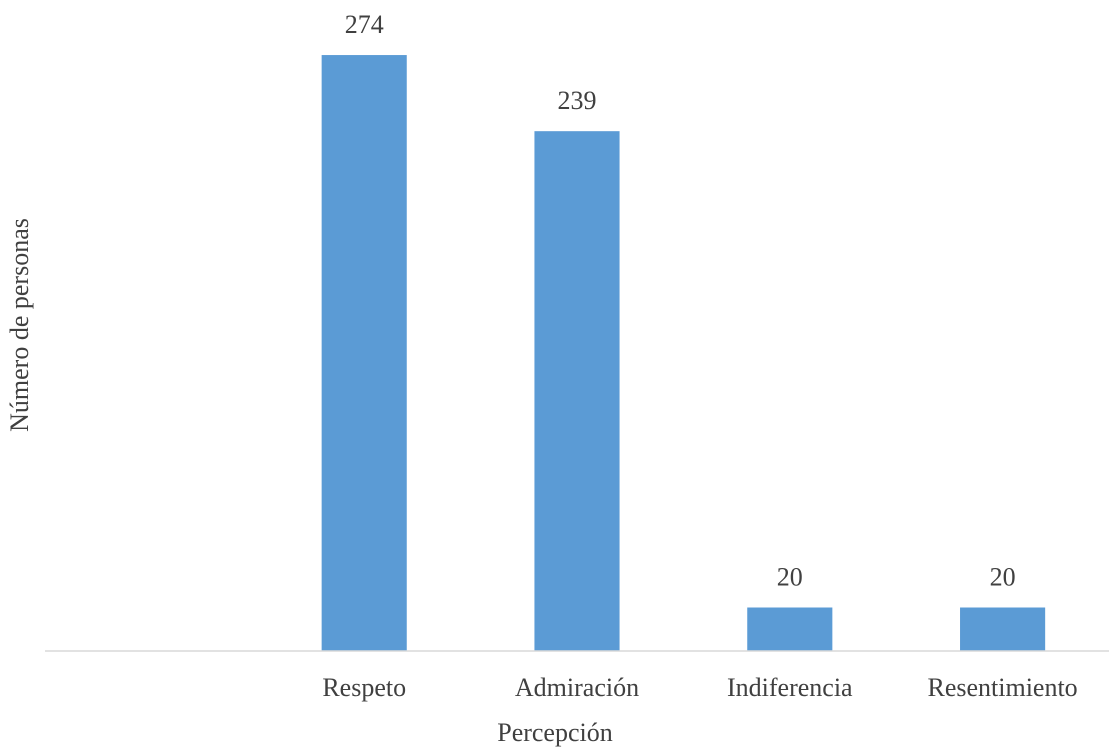 The image size is (1109, 752). What do you see at coordinates (790, 687) in the screenshot?
I see `x-tick-label: Indiferencia` at bounding box center [790, 687].